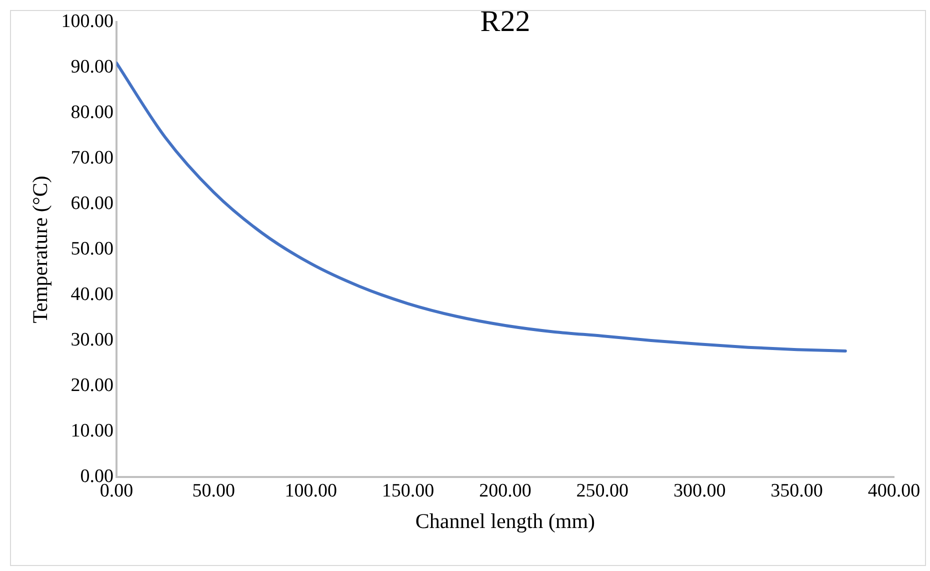 The width and height of the screenshot is (930, 571). What do you see at coordinates (505, 520) in the screenshot?
I see `x-axis-title: Channel length (mm)` at bounding box center [505, 520].